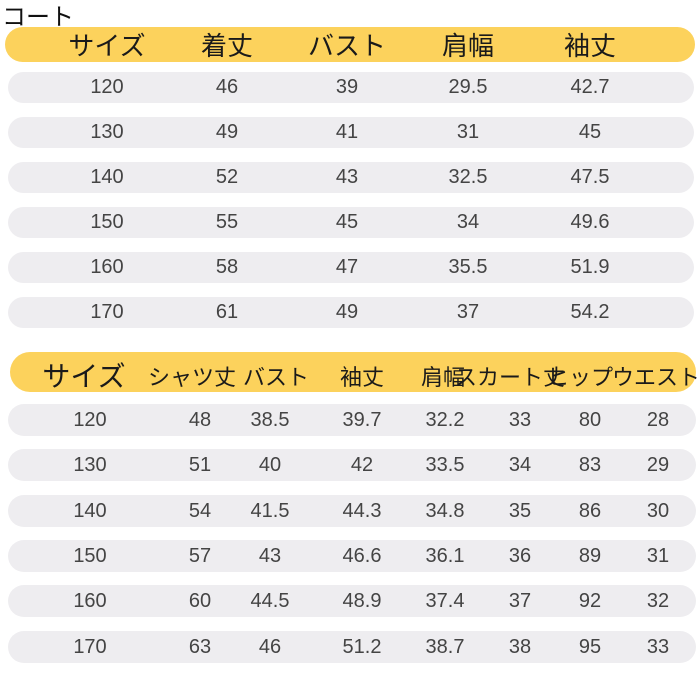  What do you see at coordinates (590, 465) in the screenshot?
I see `table-cell: 83` at bounding box center [590, 465].